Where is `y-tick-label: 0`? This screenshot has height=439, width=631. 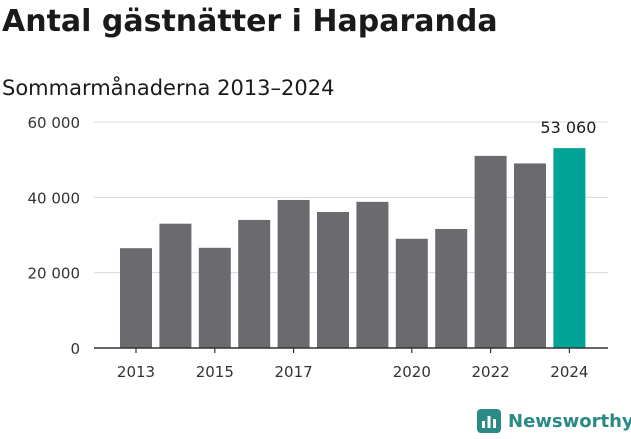 y-tick-label: 0 is located at coordinates (75, 349).